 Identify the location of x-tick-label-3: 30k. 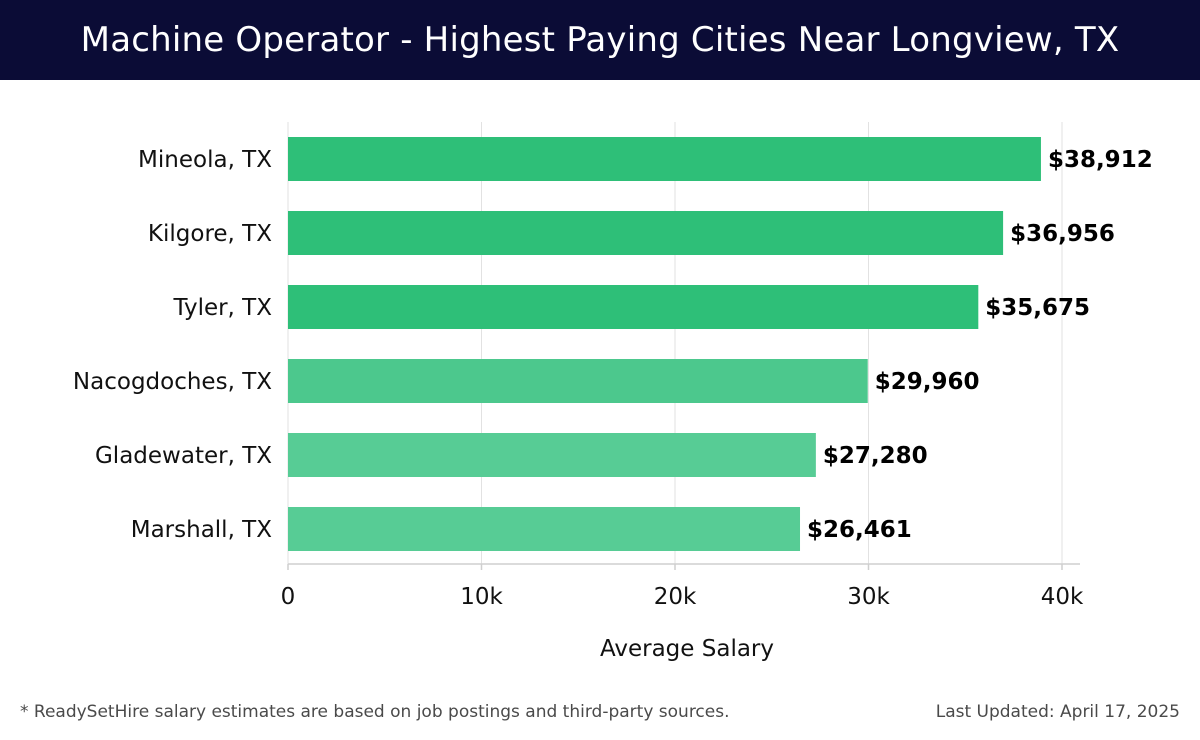
(868, 597).